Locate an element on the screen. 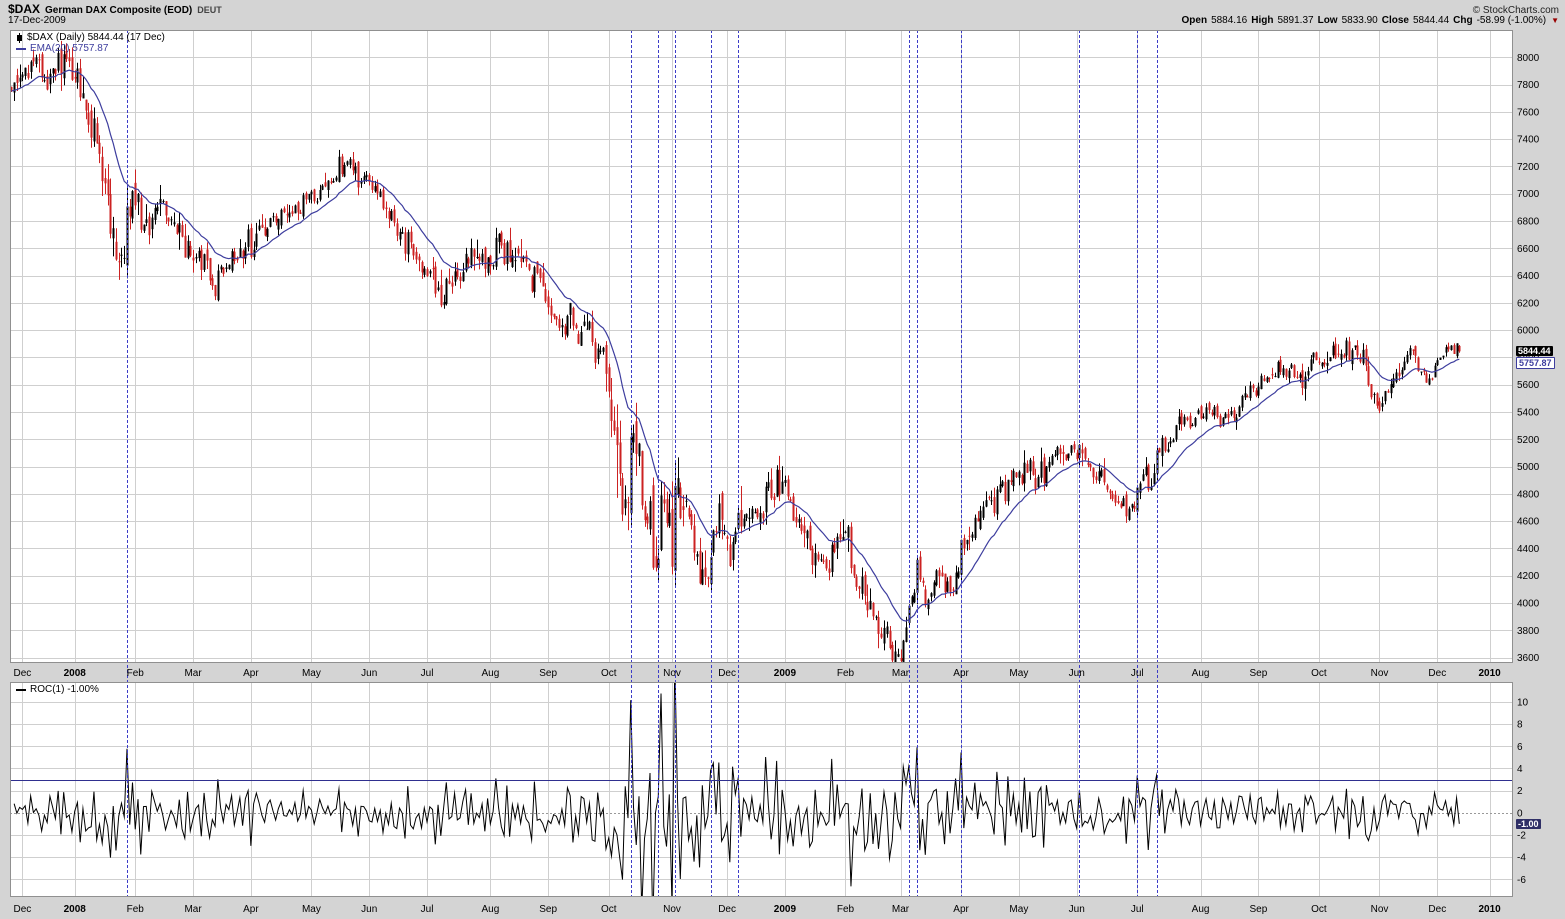 The width and height of the screenshot is (1565, 919). candlestick-icon is located at coordinates (19, 37).